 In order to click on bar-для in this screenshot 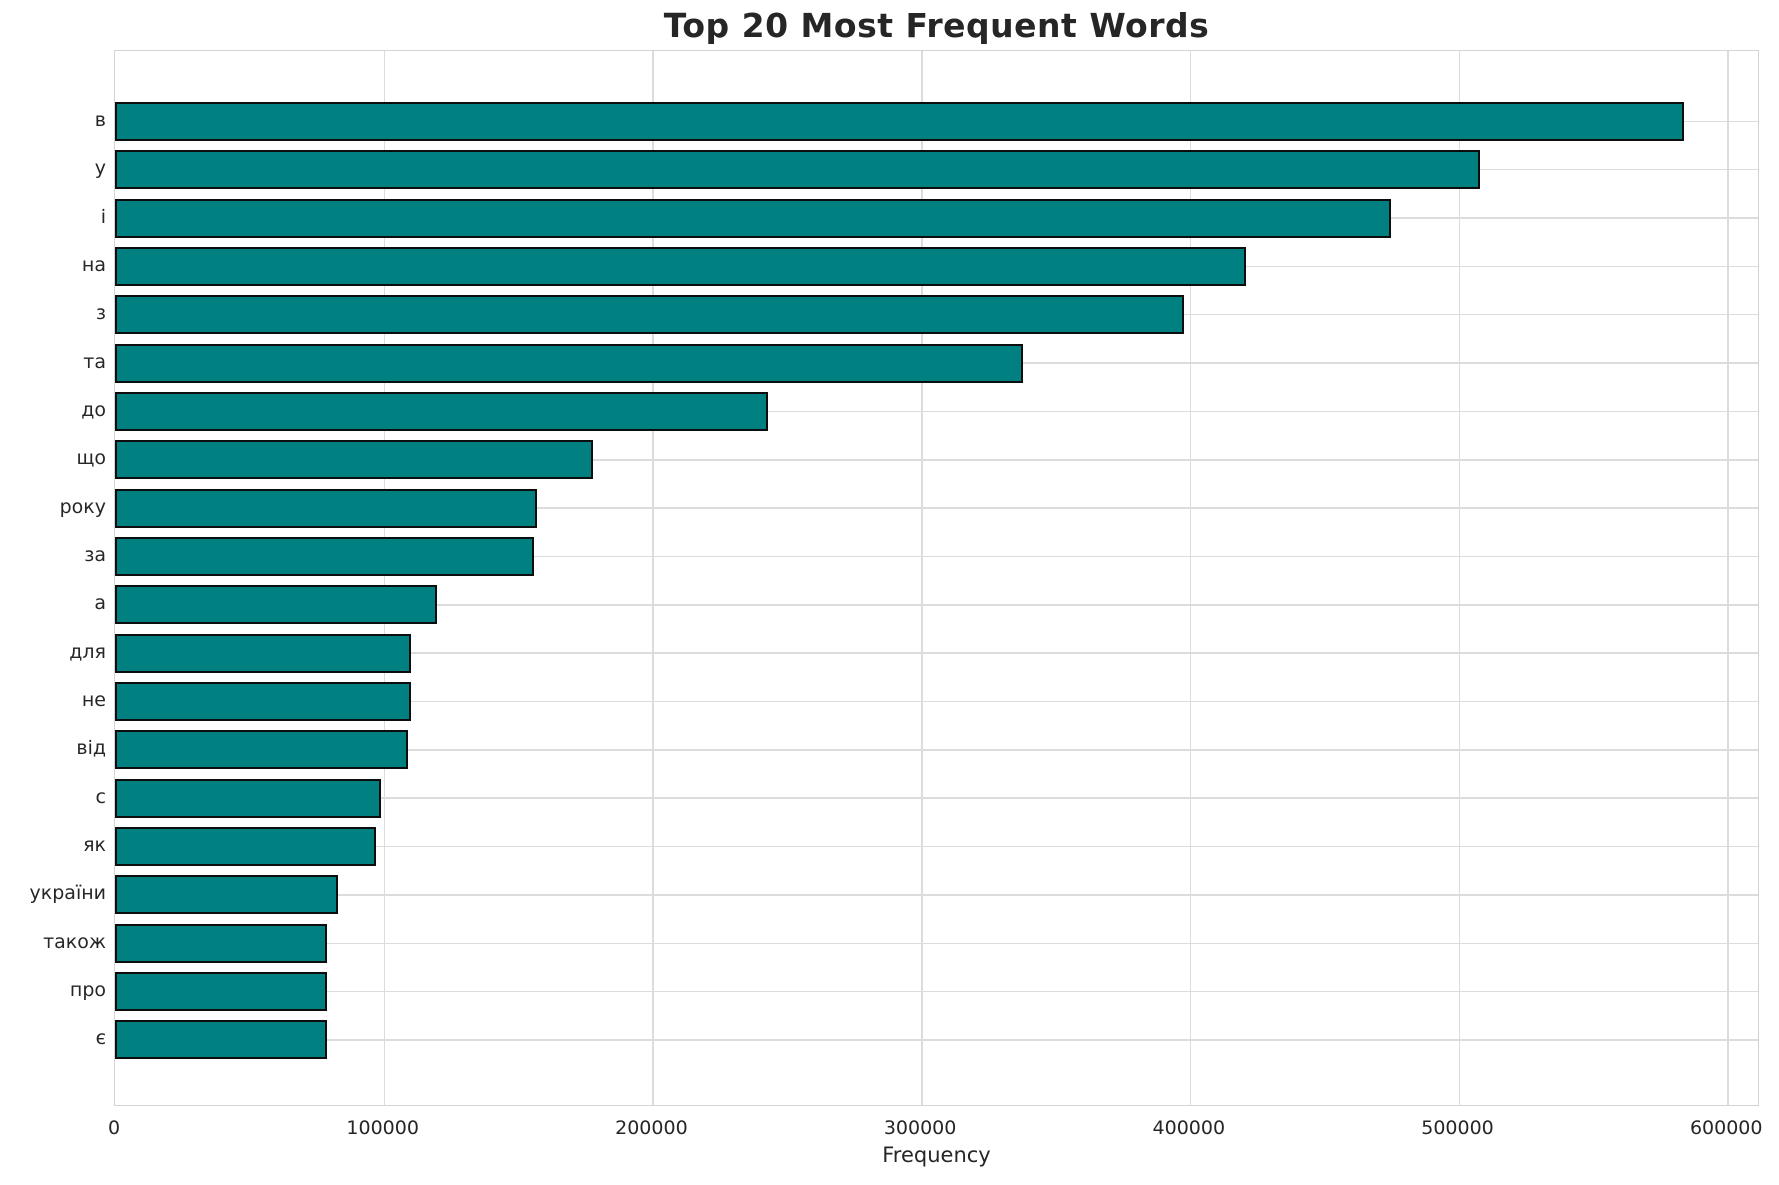, I will do `click(263, 653)`.